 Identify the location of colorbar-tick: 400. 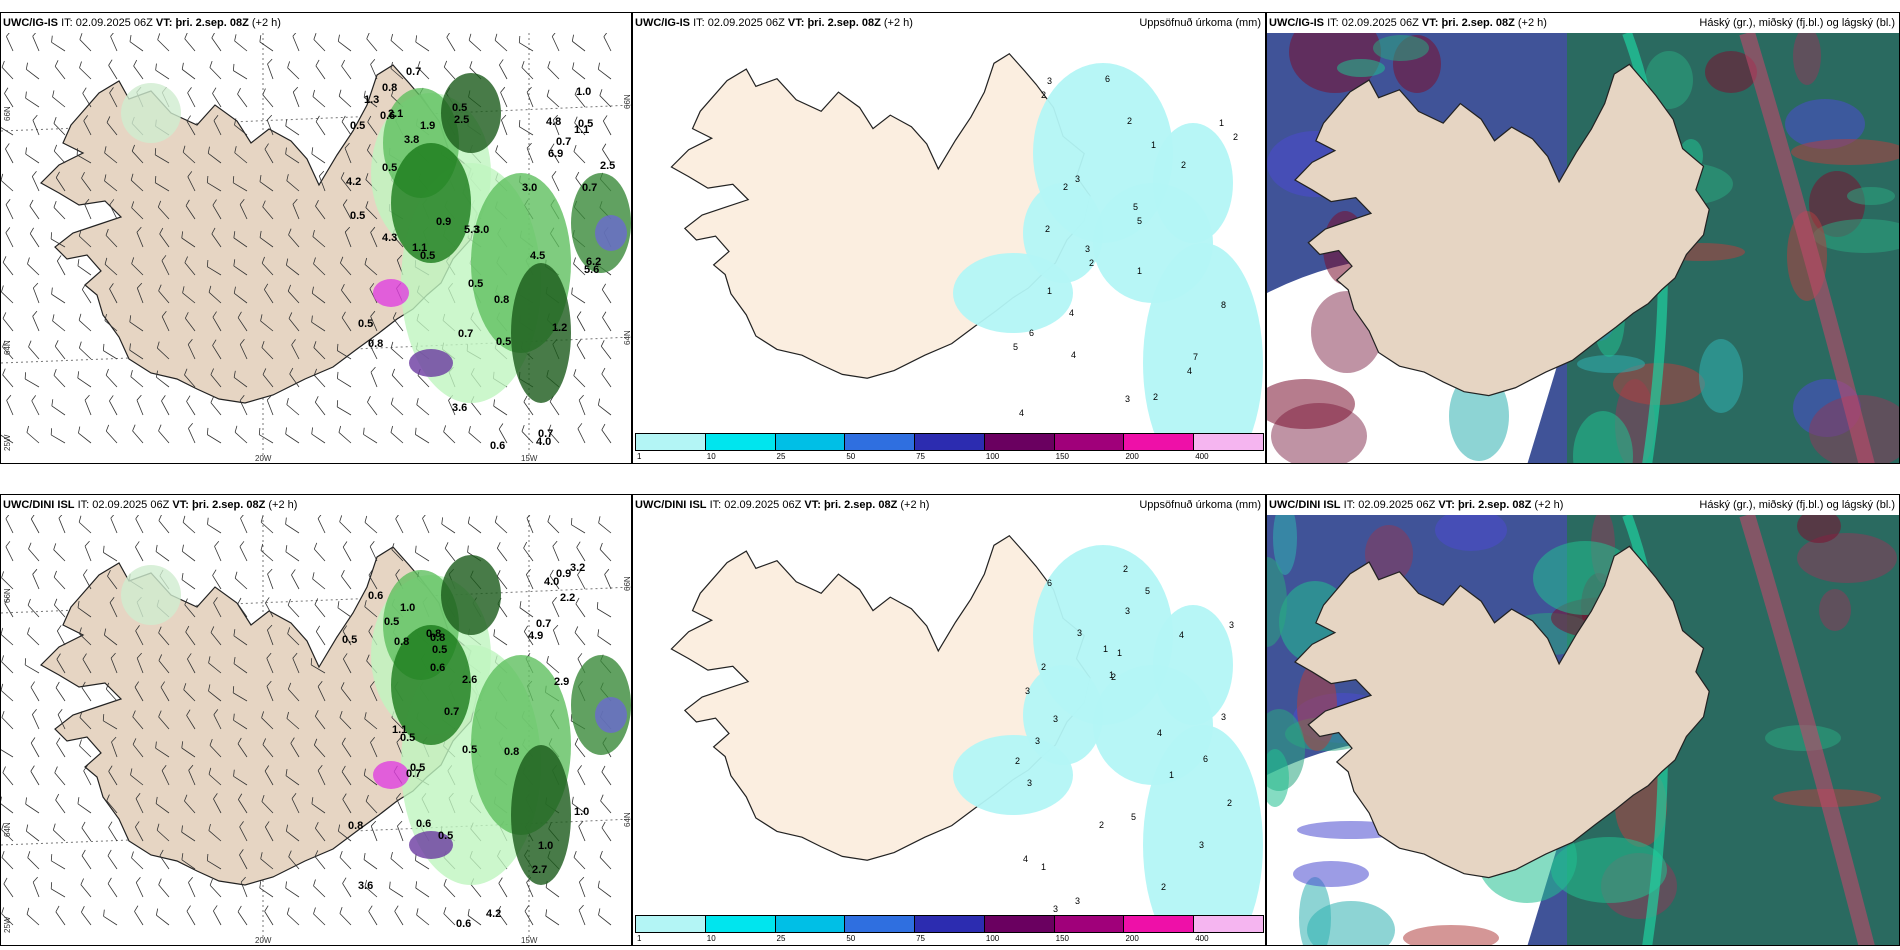
(1202, 938).